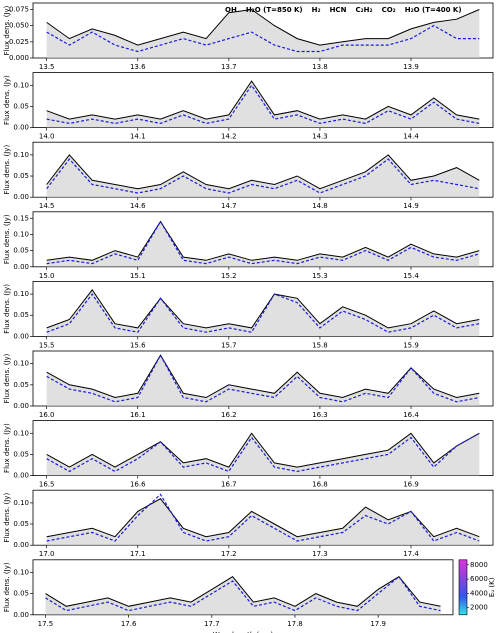 The height and width of the screenshot is (633, 497). I want to click on x-tick-label: 17.5, so click(46, 624).